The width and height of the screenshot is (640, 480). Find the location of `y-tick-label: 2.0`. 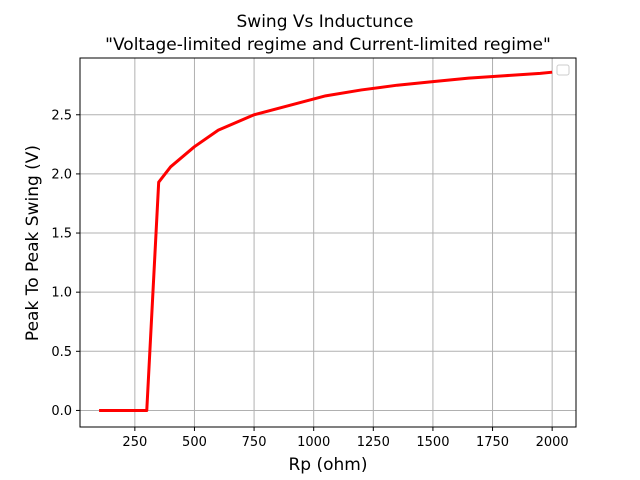

y-tick-label: 2.0 is located at coordinates (61, 174).